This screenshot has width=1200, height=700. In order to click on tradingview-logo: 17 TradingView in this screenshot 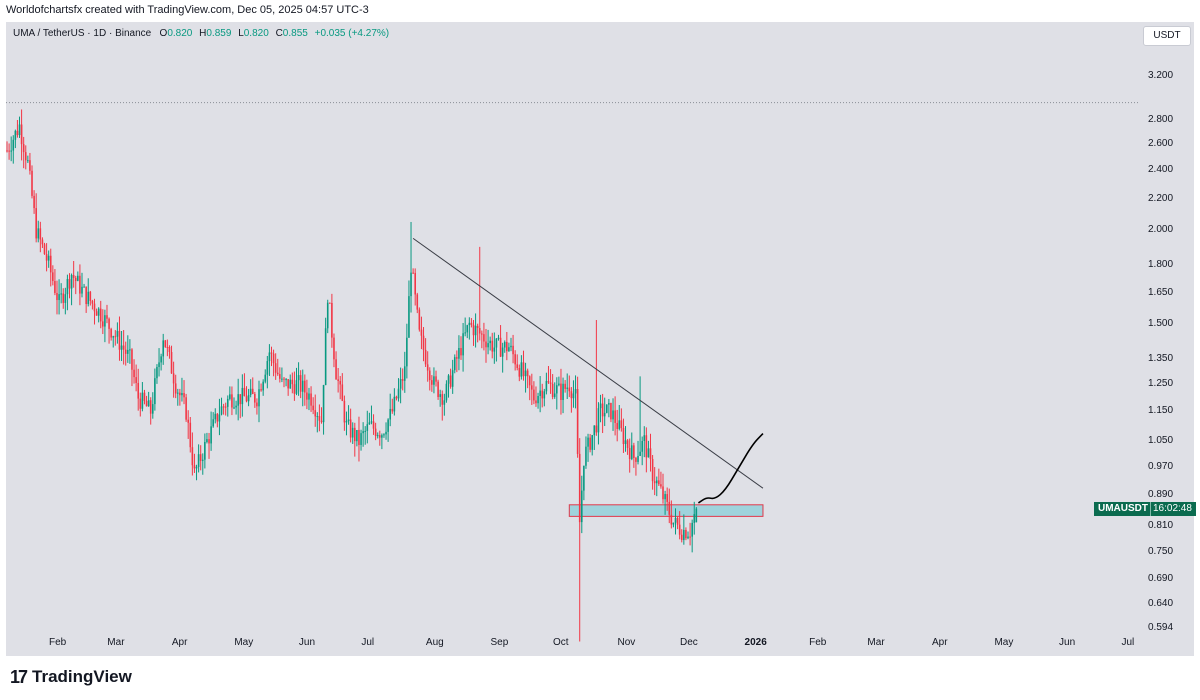, I will do `click(71, 677)`.